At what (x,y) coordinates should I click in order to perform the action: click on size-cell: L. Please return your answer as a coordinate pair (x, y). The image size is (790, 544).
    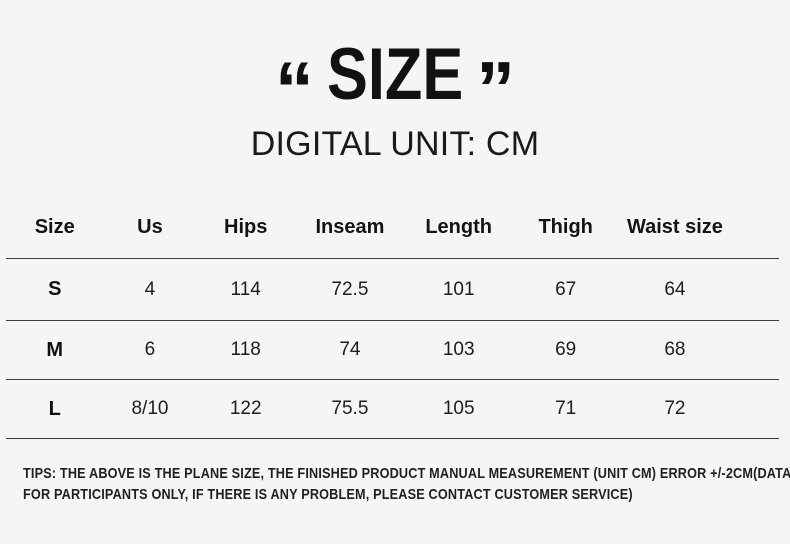
    Looking at the image, I should click on (54, 408).